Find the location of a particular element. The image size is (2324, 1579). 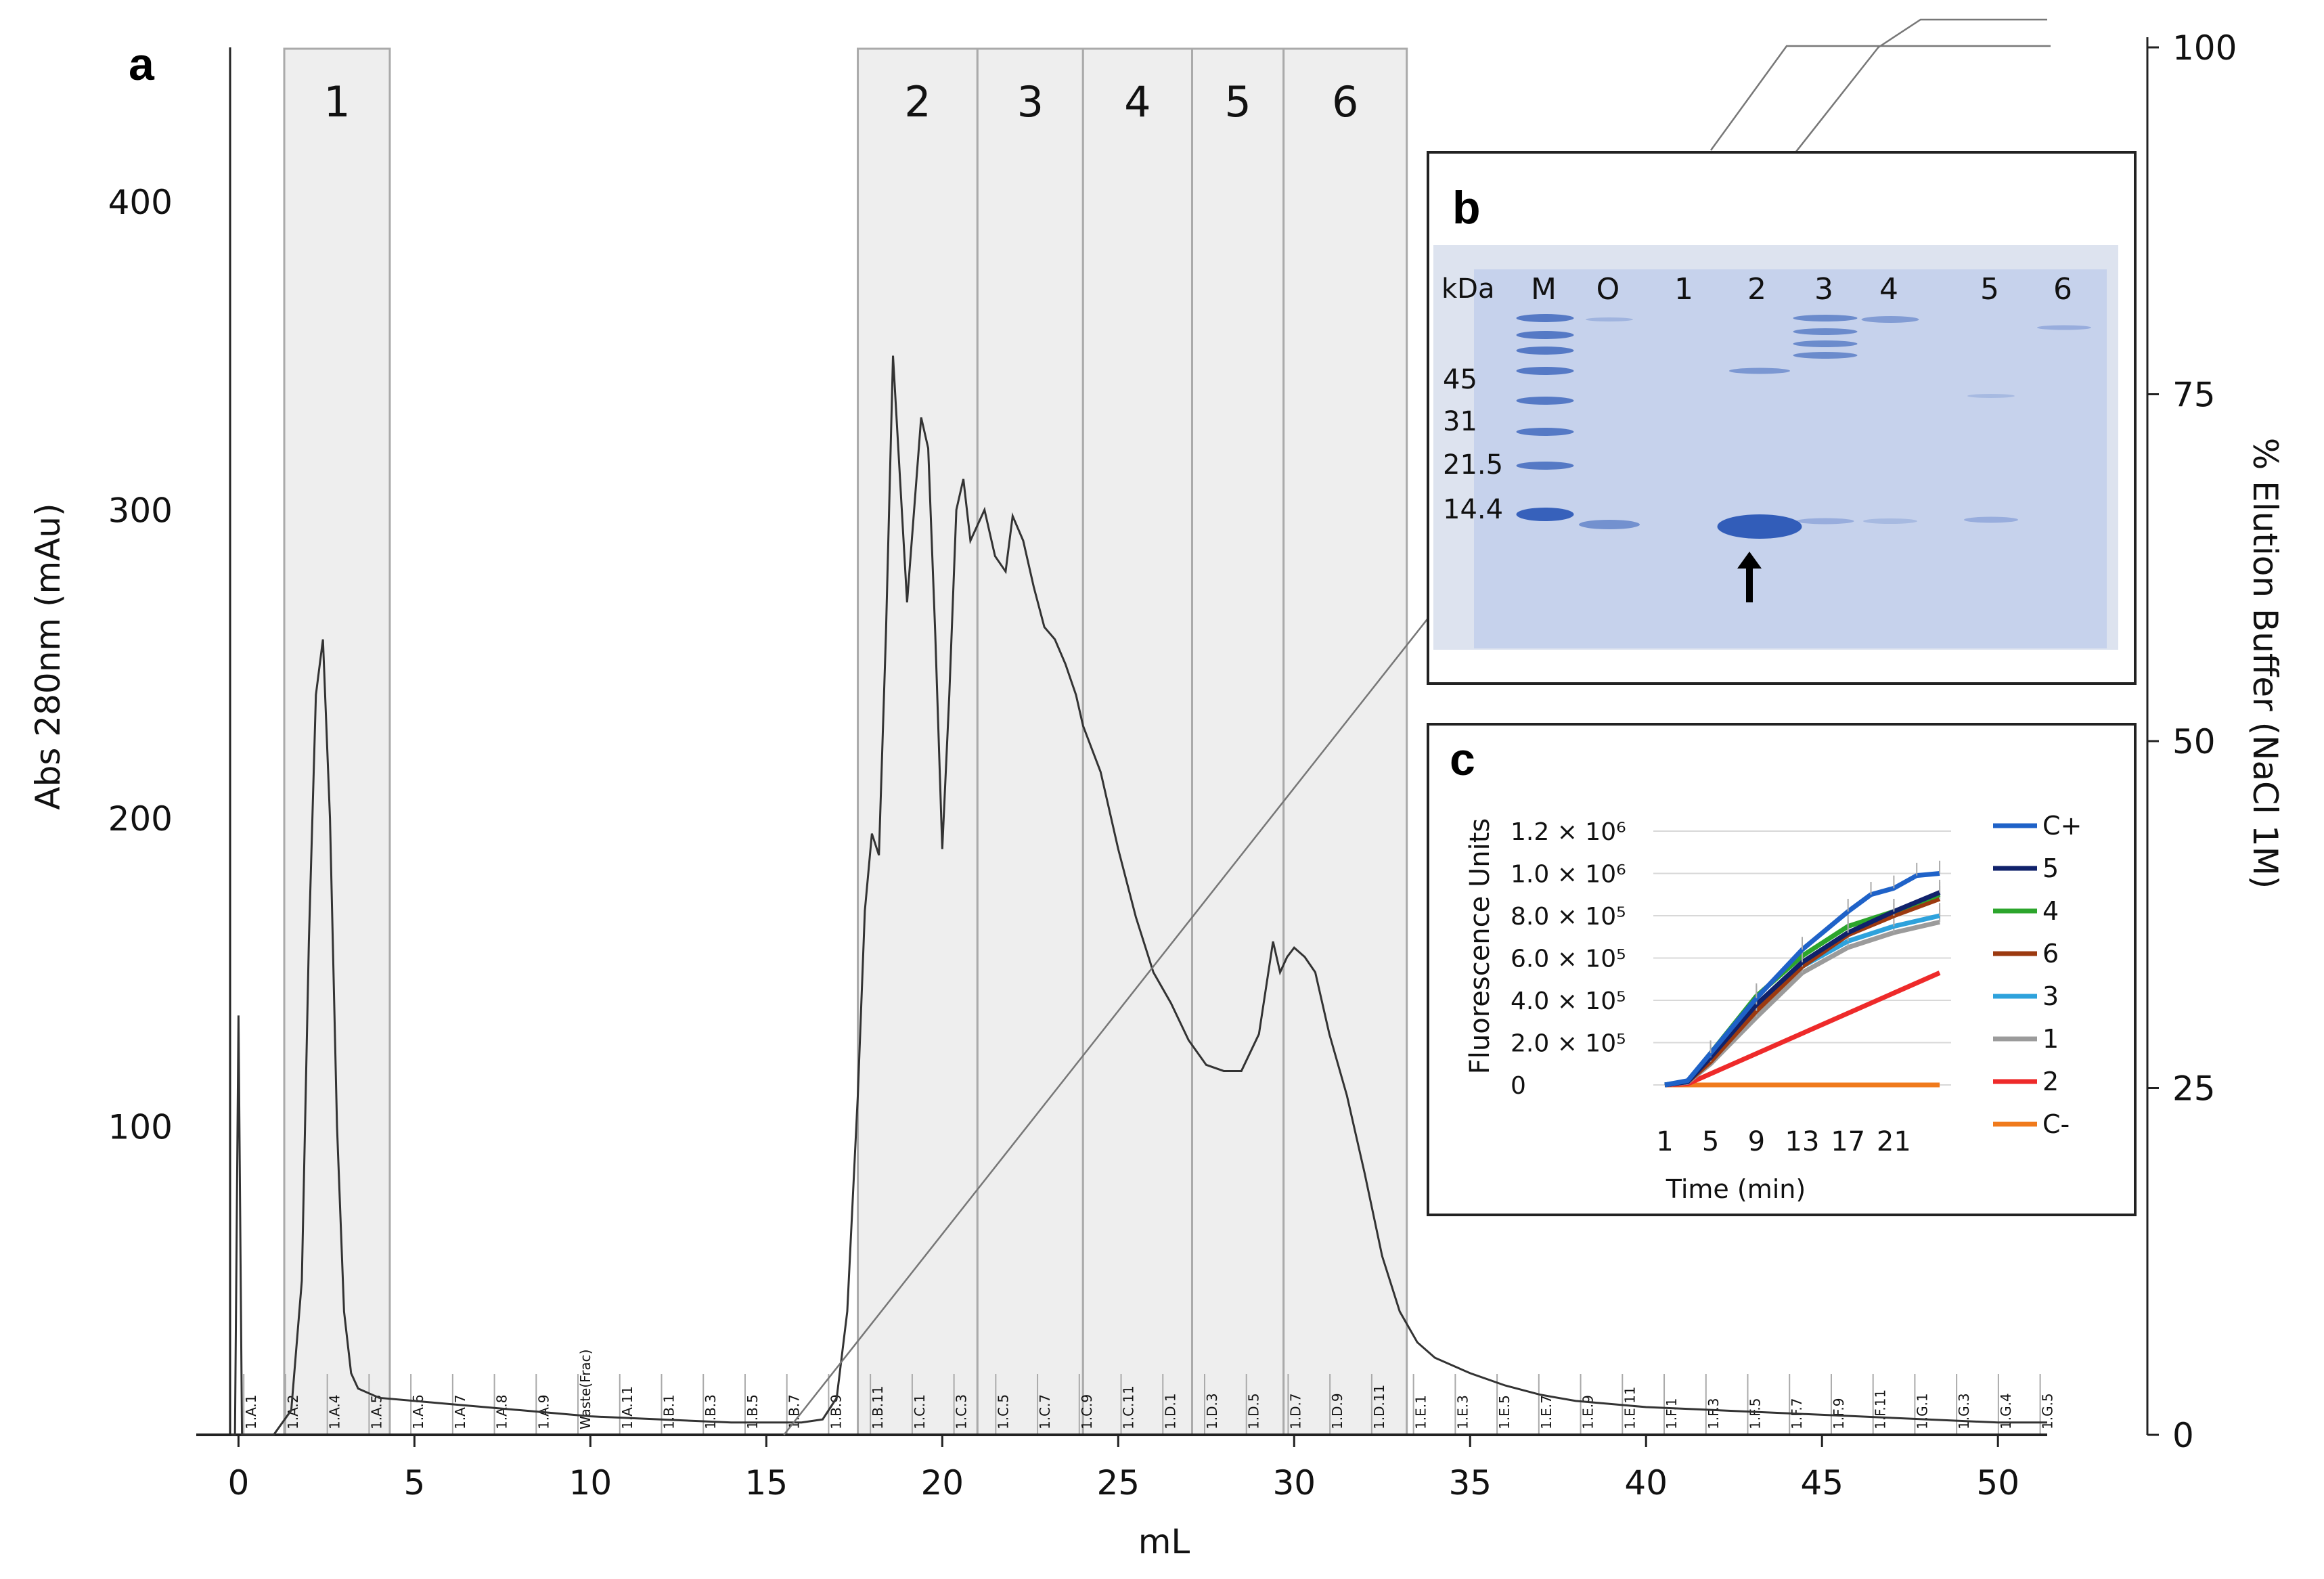

y-tick-label: 100 is located at coordinates (140, 1127).